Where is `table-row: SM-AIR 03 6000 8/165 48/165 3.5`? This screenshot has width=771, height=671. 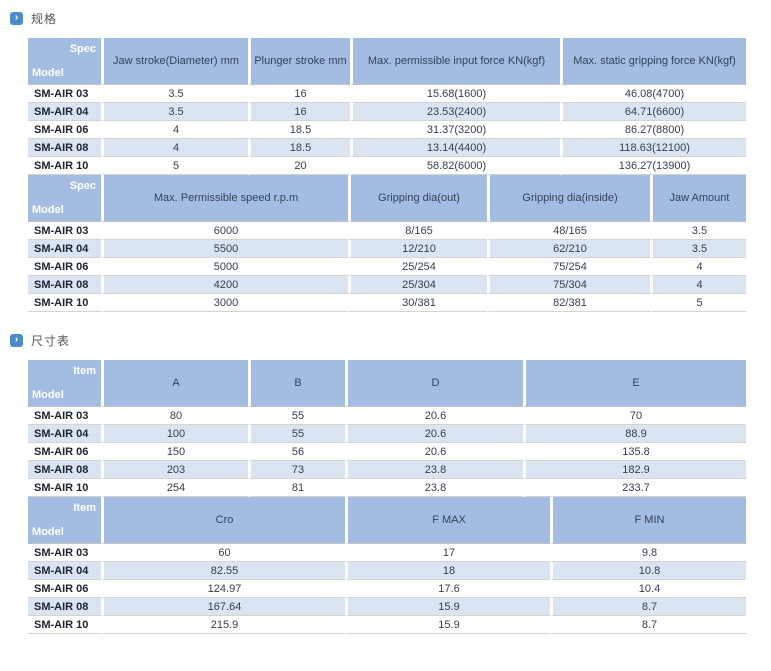 table-row: SM-AIR 03 6000 8/165 48/165 3.5 is located at coordinates (387, 231).